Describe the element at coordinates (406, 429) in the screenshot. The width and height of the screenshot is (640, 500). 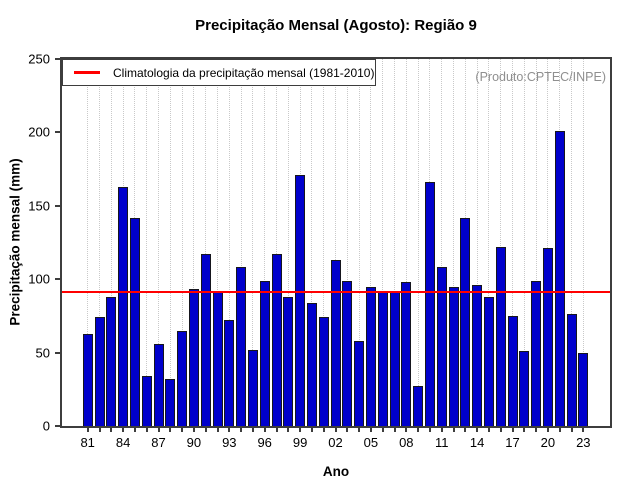
I see `x-tick-2008` at that location.